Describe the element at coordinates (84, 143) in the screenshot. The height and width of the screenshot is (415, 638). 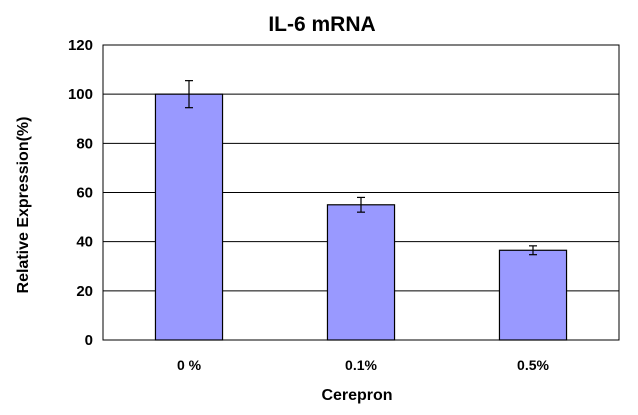
I see `y-tick-label: 80` at that location.